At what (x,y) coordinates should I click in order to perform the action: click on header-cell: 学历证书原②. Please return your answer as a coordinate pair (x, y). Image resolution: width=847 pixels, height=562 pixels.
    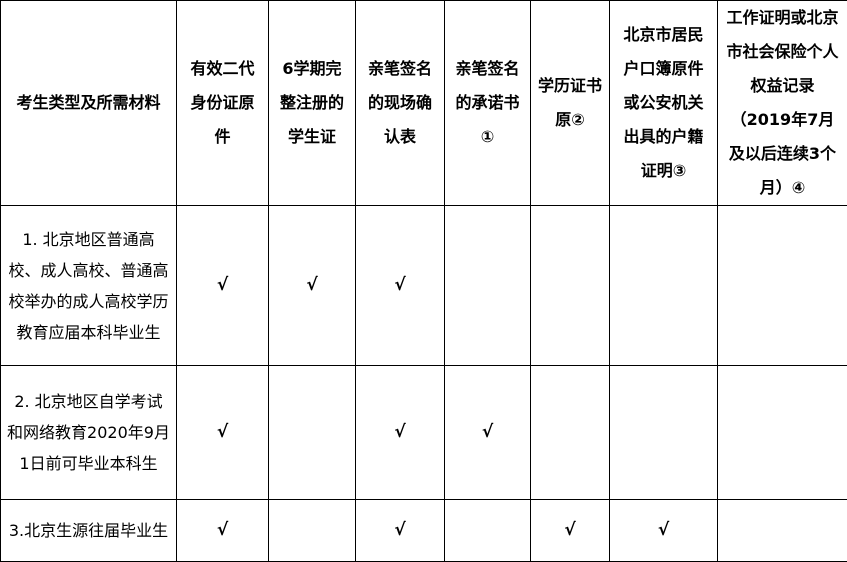
    Looking at the image, I should click on (570, 103).